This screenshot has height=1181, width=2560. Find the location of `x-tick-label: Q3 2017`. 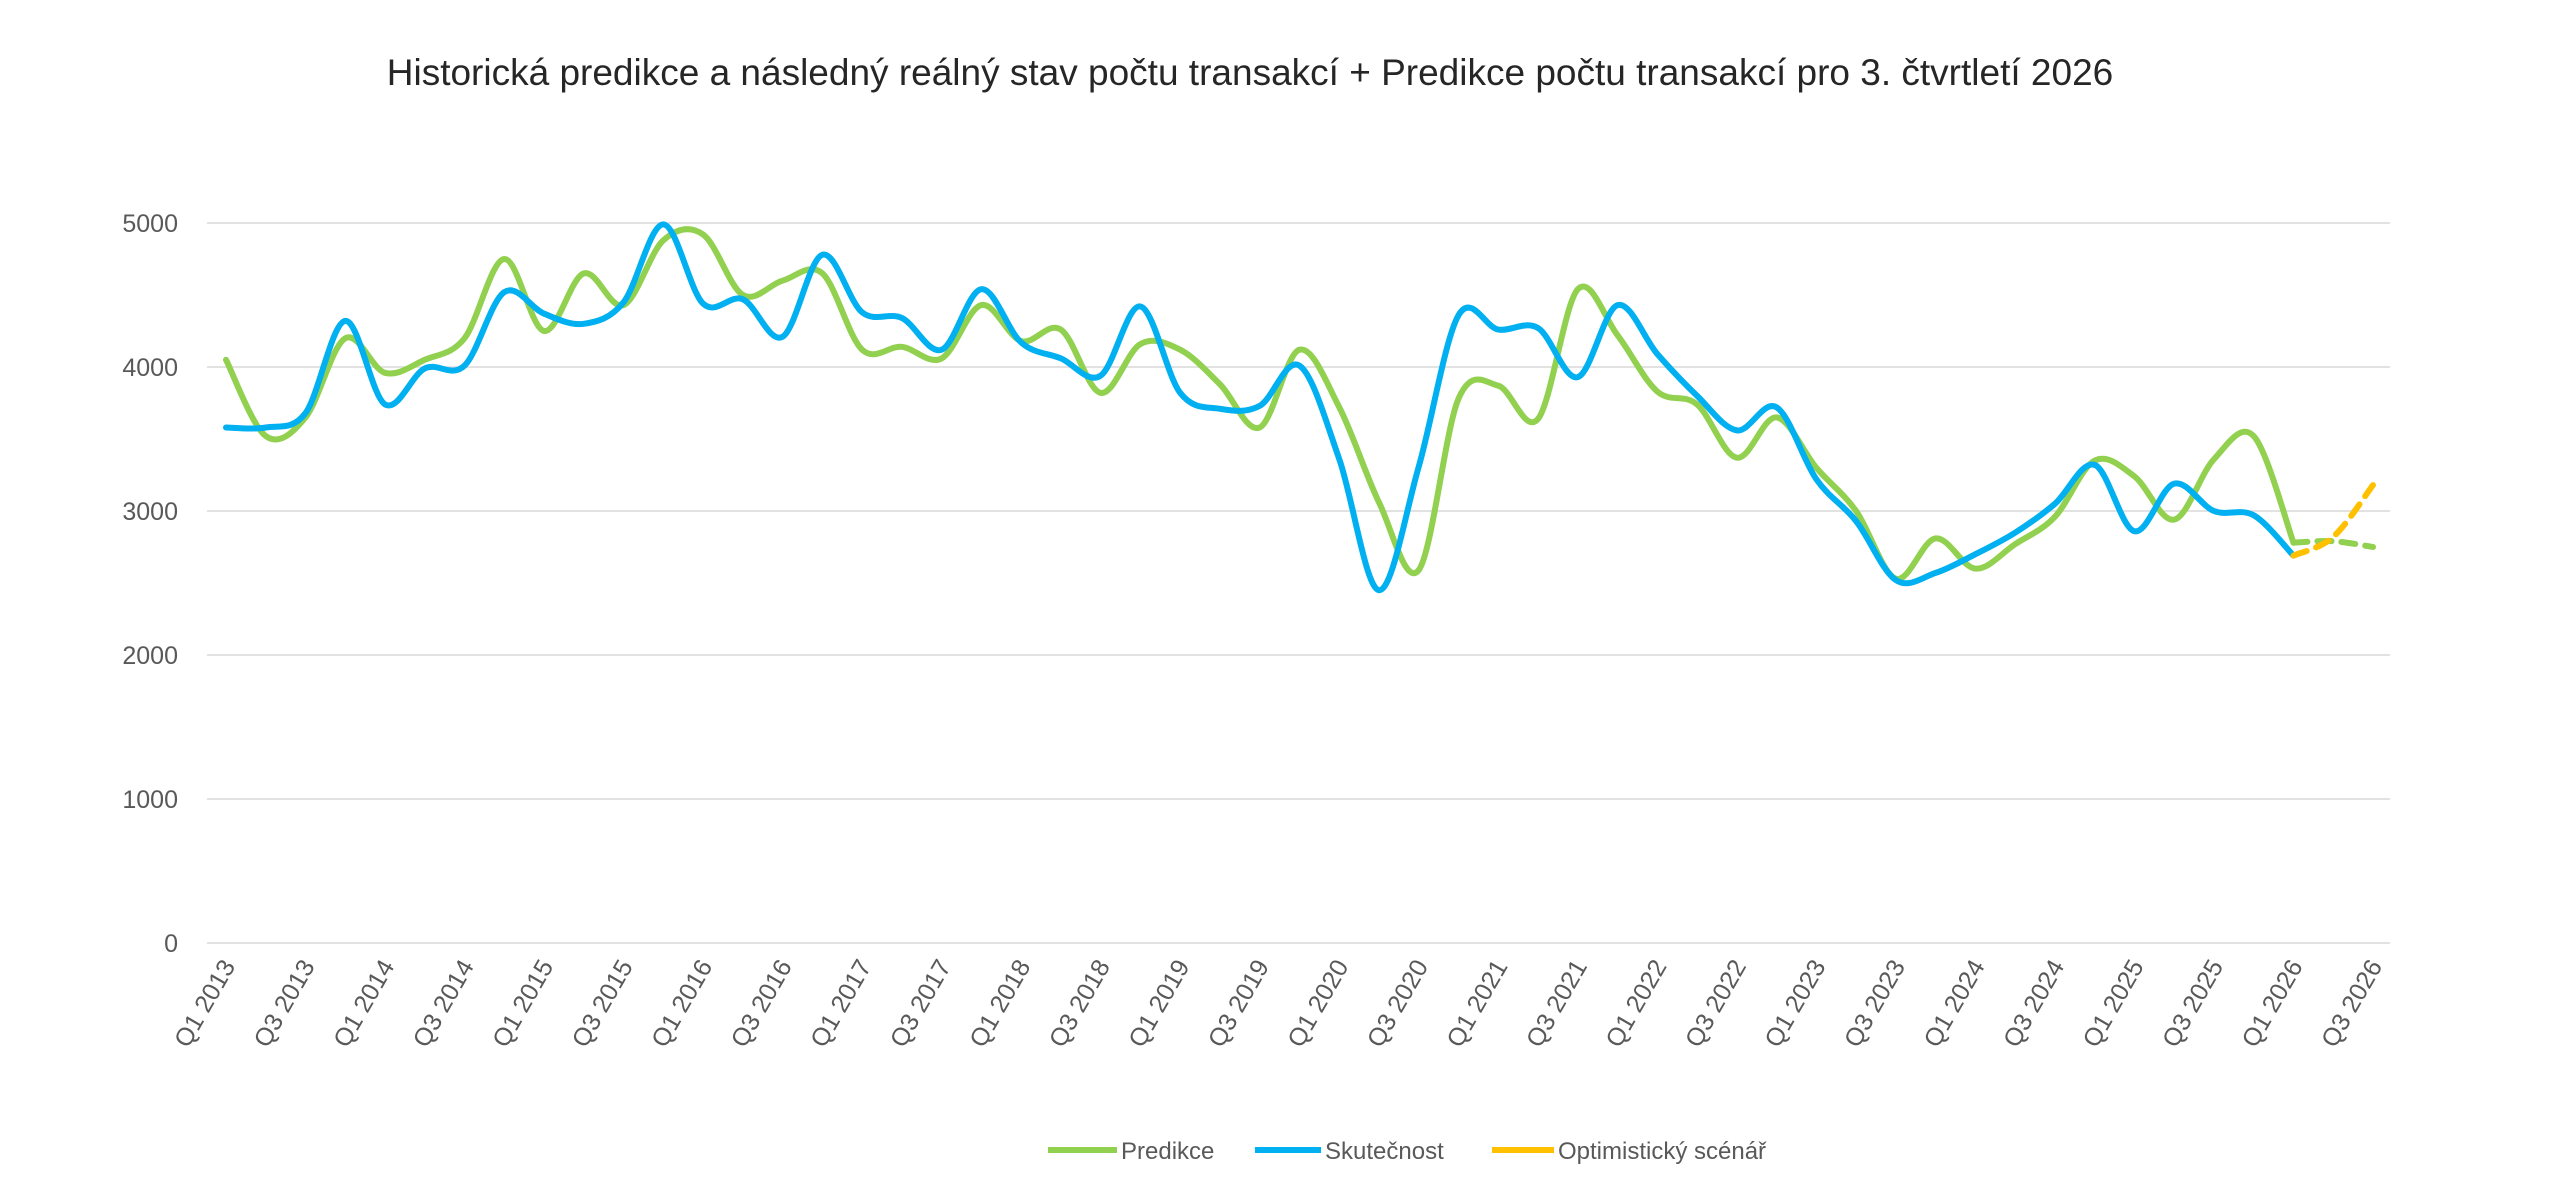

x-tick-label: Q3 2017 is located at coordinates (921, 1003).